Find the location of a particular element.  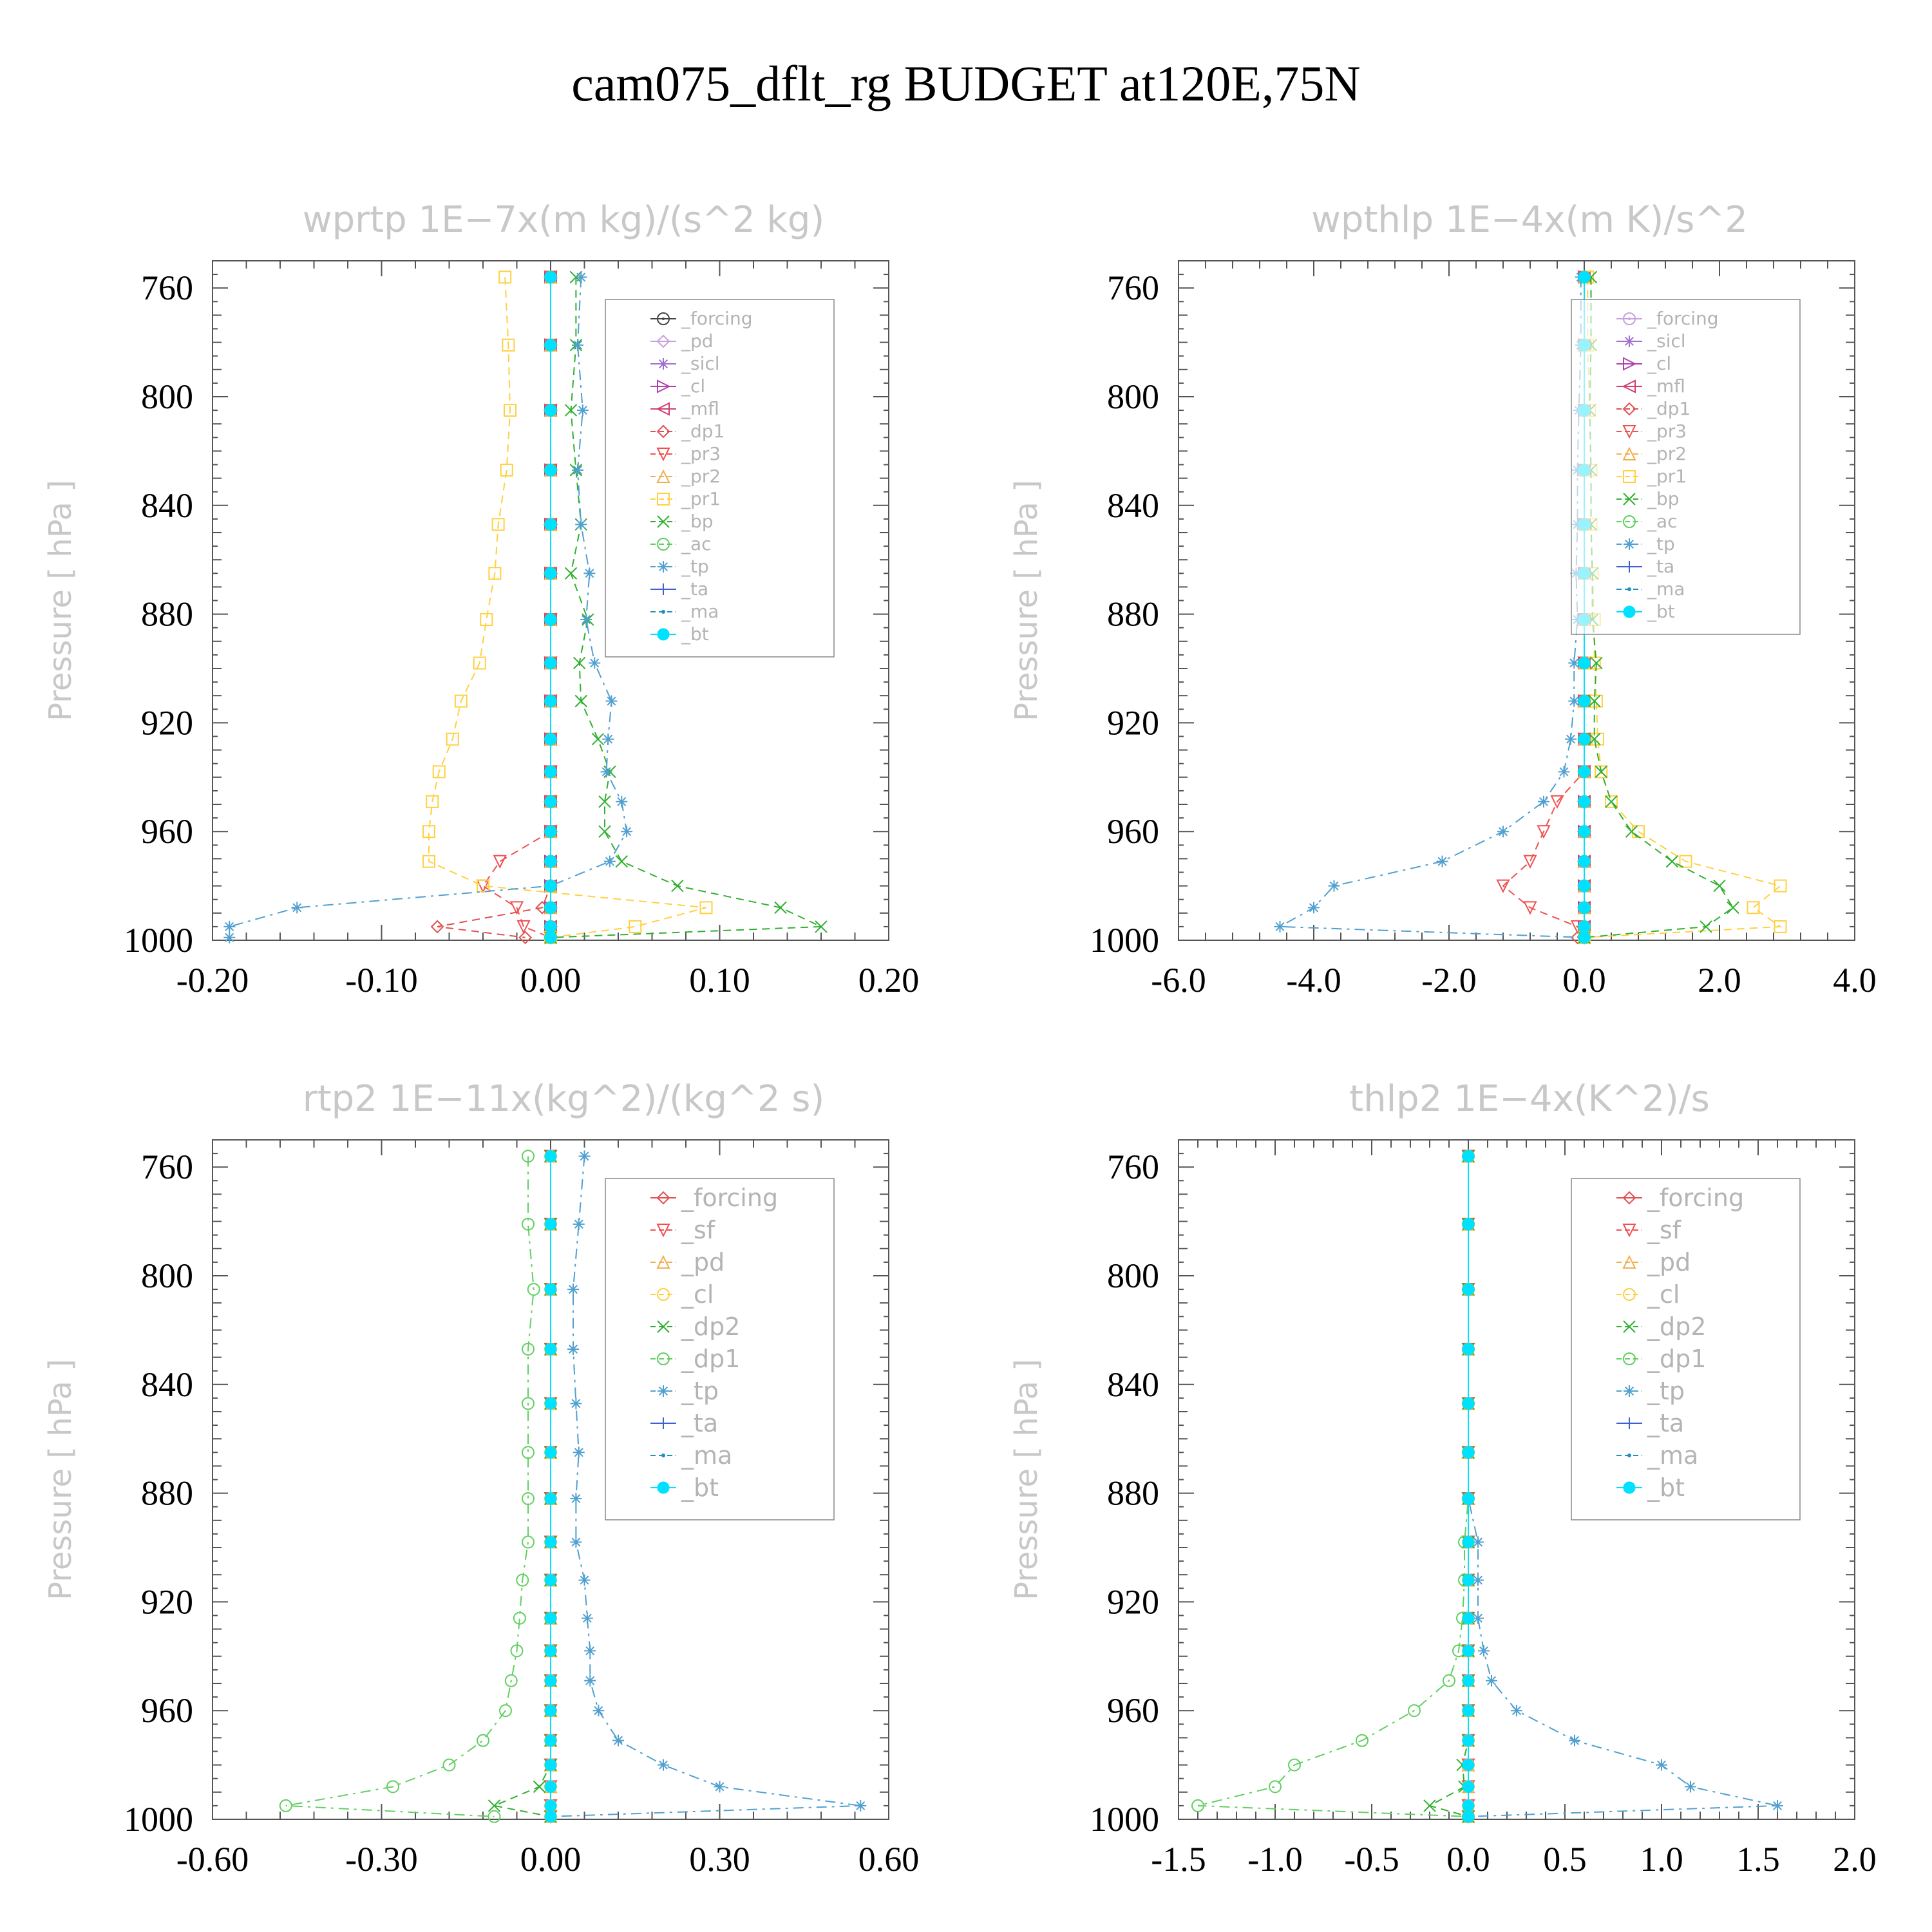

panel-title: rtp2 1E−11x(kg^2)/(kg^2 s) is located at coordinates (564, 1099).